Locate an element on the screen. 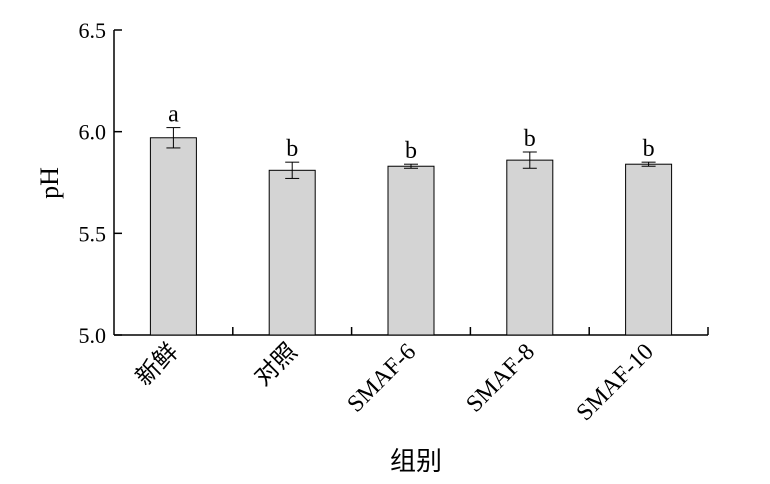 This screenshot has height=484, width=770. significance-label-4: b is located at coordinates (530, 139).